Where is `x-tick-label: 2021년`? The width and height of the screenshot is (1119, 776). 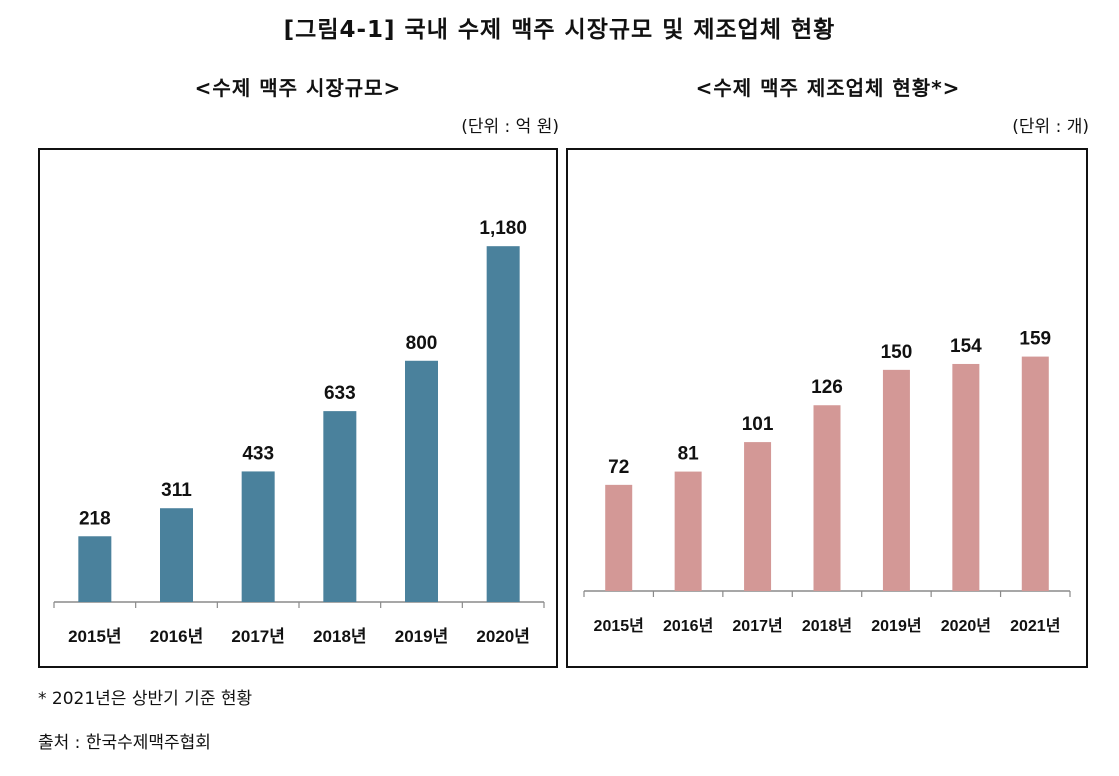
x-tick-label: 2021년 is located at coordinates (1035, 625).